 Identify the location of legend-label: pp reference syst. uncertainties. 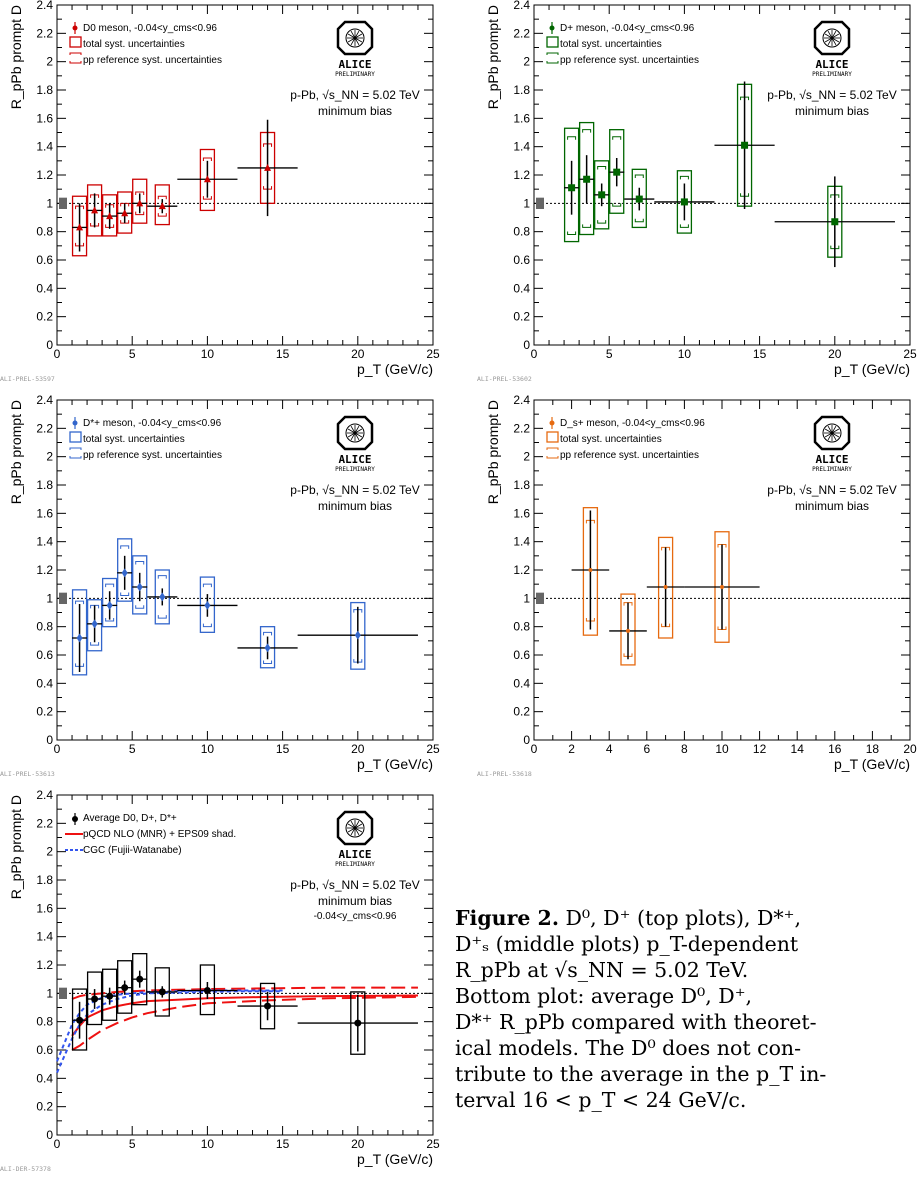
(152, 455).